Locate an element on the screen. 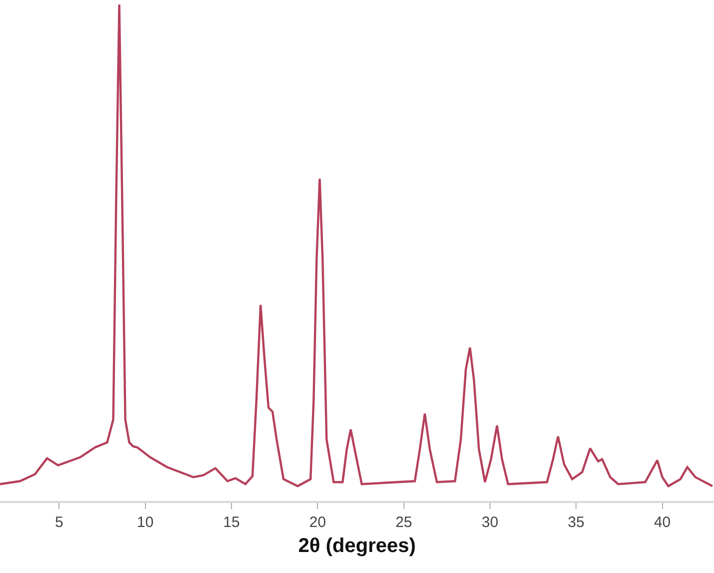  x-tick-label: 5 is located at coordinates (59, 522).